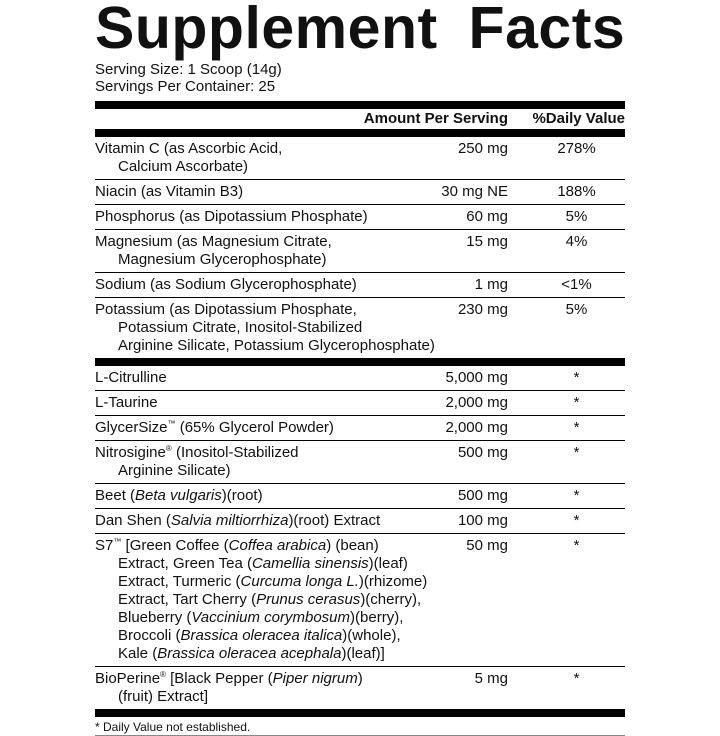 This screenshot has height=736, width=720. What do you see at coordinates (260, 167) in the screenshot?
I see `name-line: Calcium Ascorbate)` at bounding box center [260, 167].